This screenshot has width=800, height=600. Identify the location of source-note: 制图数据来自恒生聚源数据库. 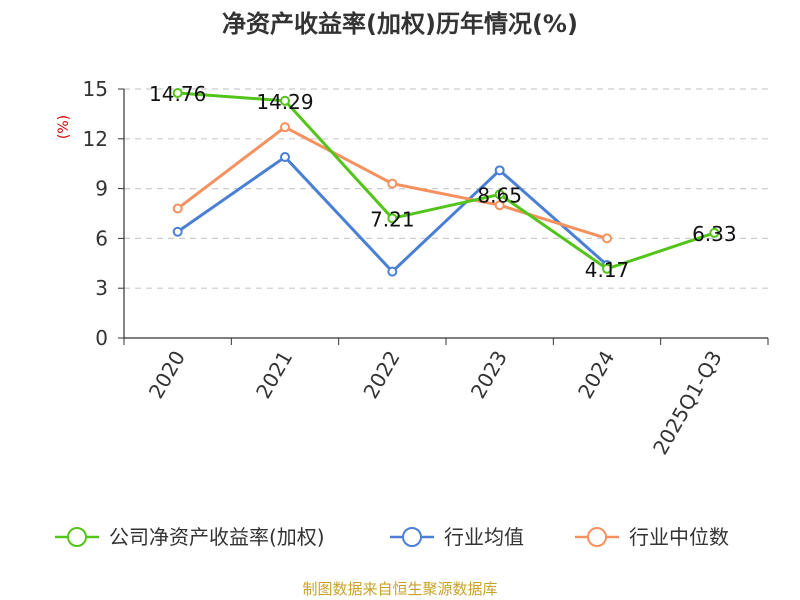
(399, 589).